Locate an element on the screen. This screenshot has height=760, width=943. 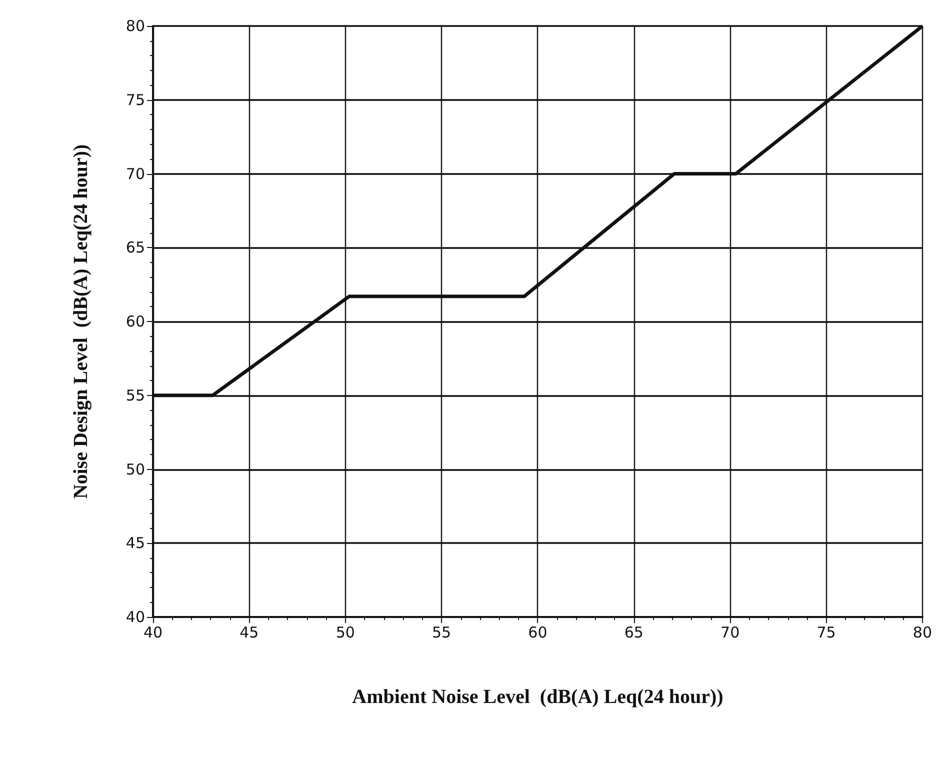
y-tick-label: 65 is located at coordinates (135, 247).